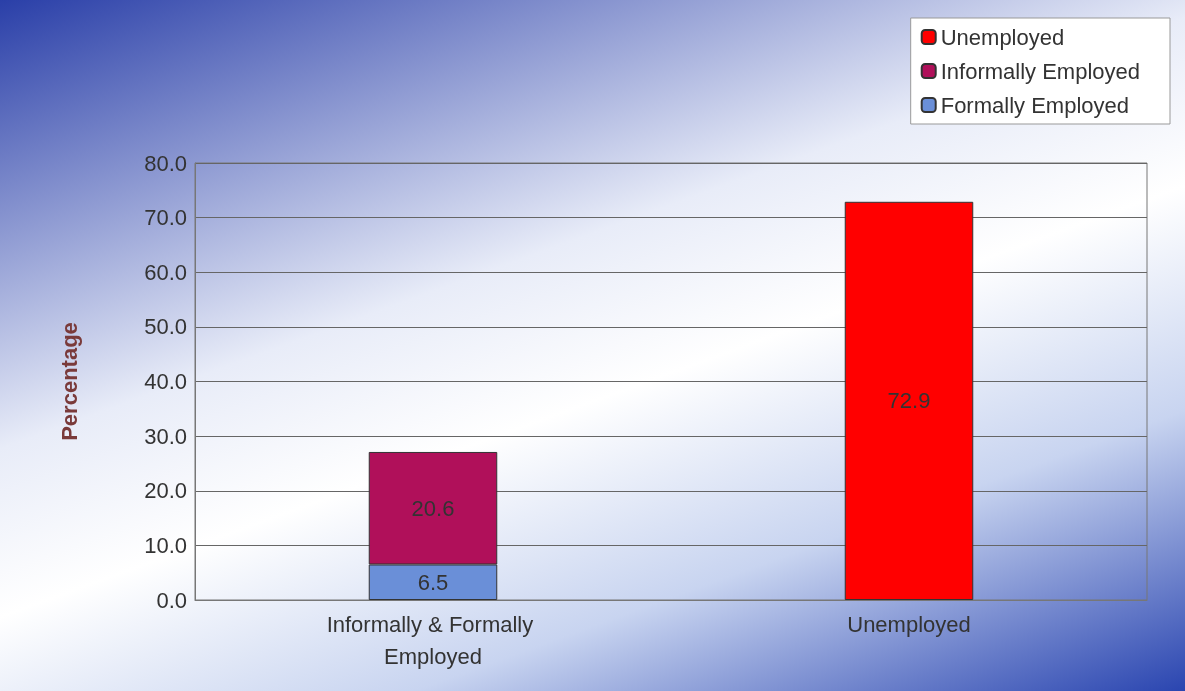 Image resolution: width=1185 pixels, height=691 pixels. Describe the element at coordinates (69, 381) in the screenshot. I see `y-axis-title: Percentage` at that location.